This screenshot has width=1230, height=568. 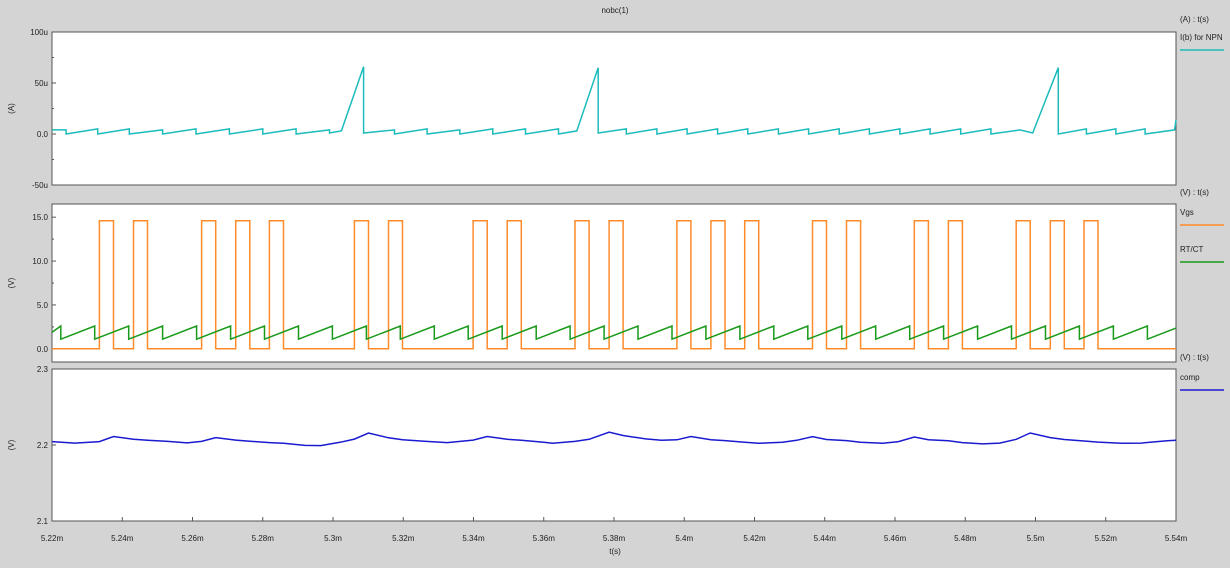 I want to click on series-line-i-b-for-npn, so click(x=614, y=100).